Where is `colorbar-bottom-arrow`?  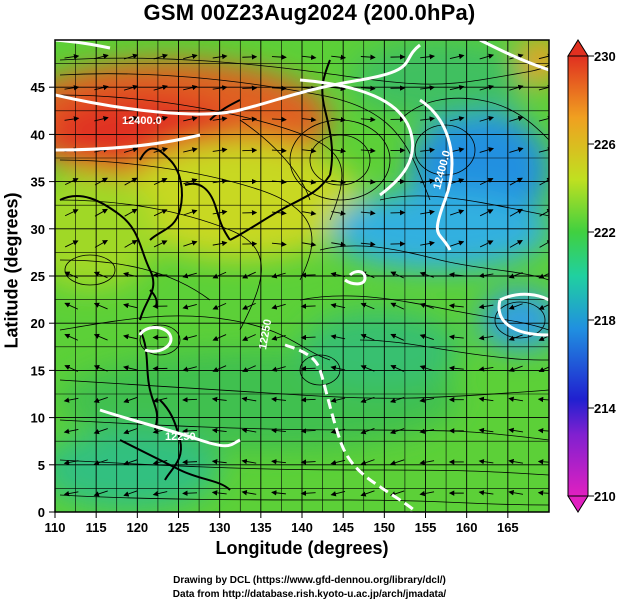
colorbar-bottom-arrow is located at coordinates (578, 504).